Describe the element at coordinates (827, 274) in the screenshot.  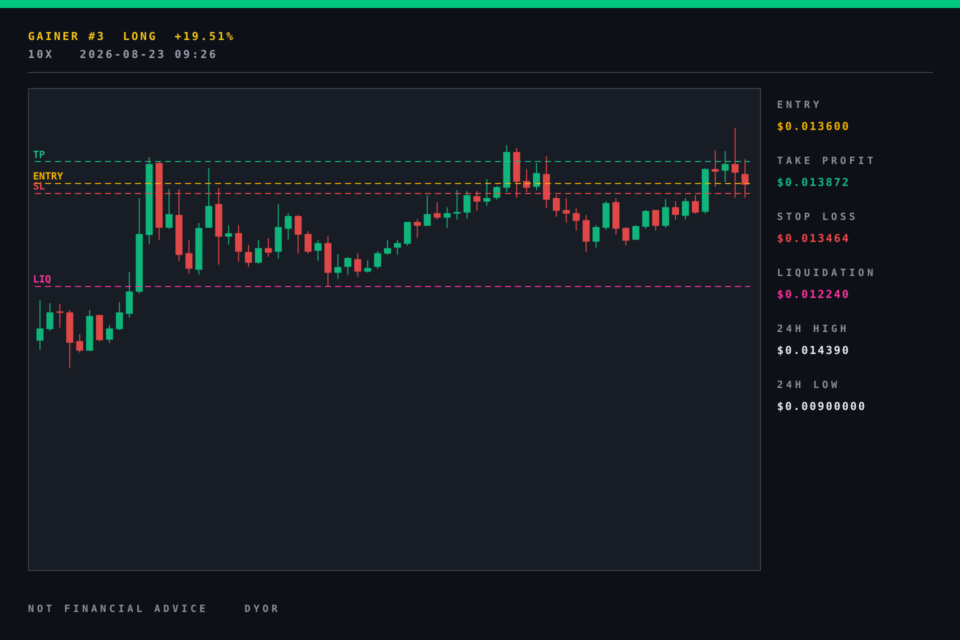
I see `text: LIQUIDATION` at that location.